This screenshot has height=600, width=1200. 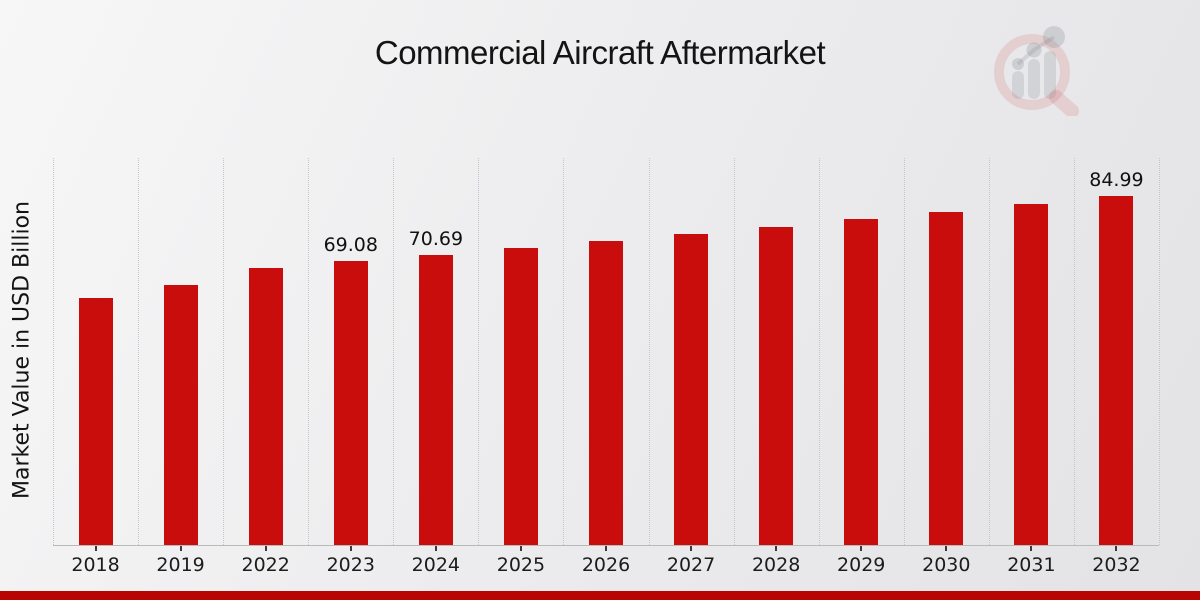 What do you see at coordinates (180, 415) in the screenshot?
I see `bar-2019` at bounding box center [180, 415].